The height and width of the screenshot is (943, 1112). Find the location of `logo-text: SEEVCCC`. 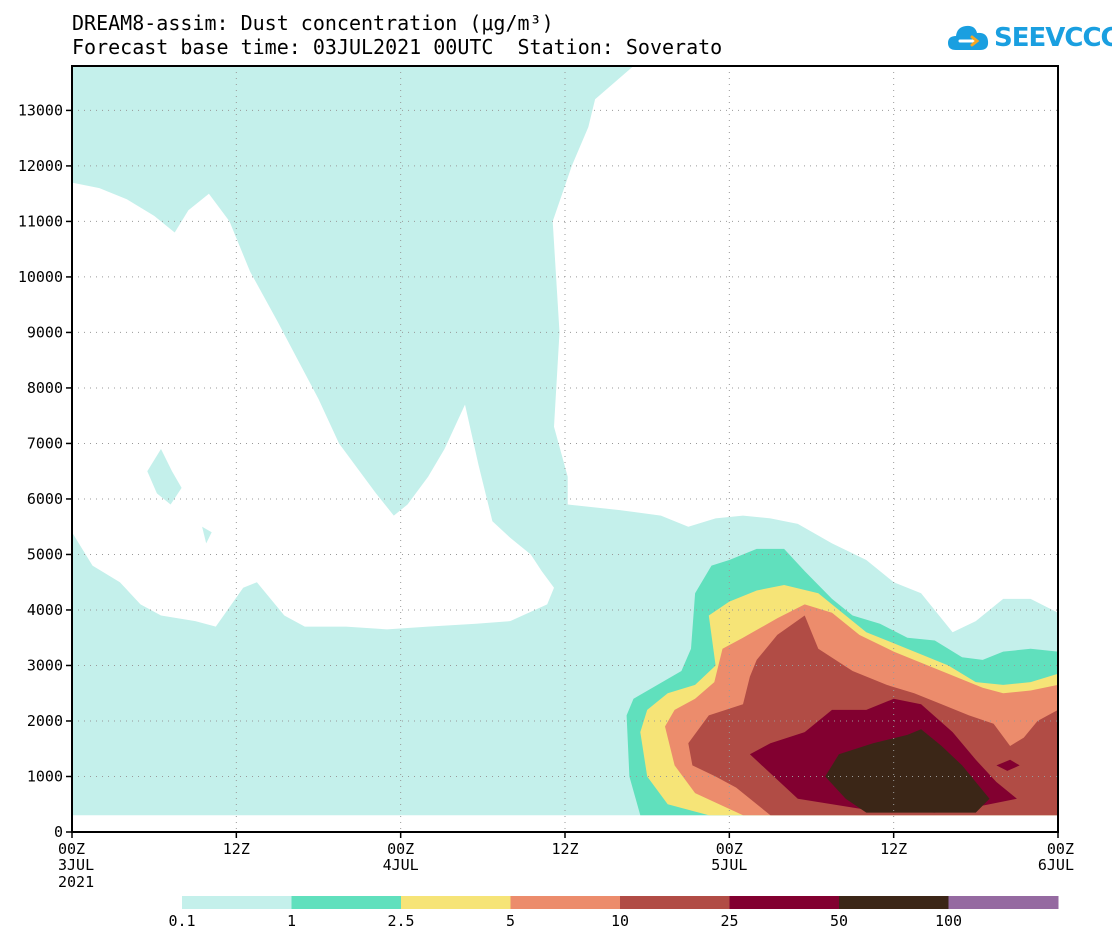

logo-text: SEEVCCC is located at coordinates (1053, 38).